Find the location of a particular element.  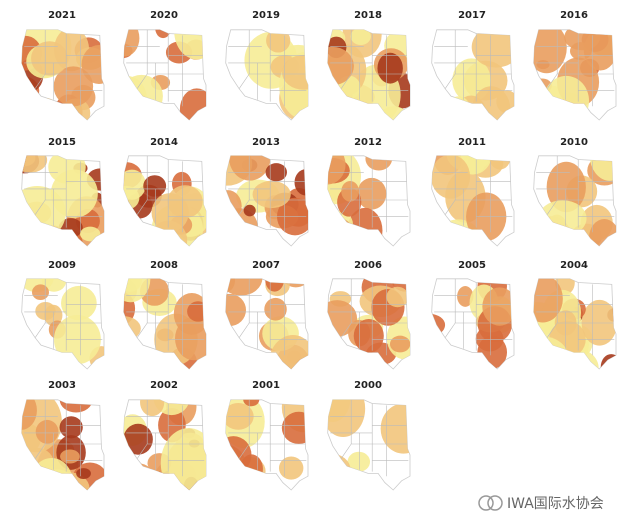

drought-map: 2021 is located at coordinates (63, 65).